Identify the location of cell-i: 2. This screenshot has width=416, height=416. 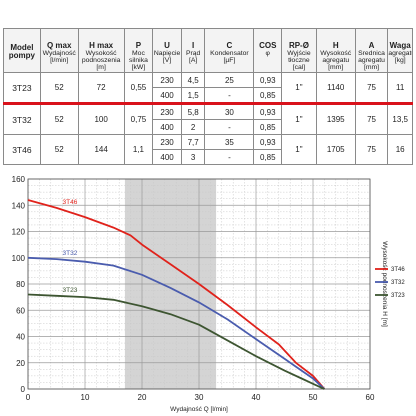
(193, 127).